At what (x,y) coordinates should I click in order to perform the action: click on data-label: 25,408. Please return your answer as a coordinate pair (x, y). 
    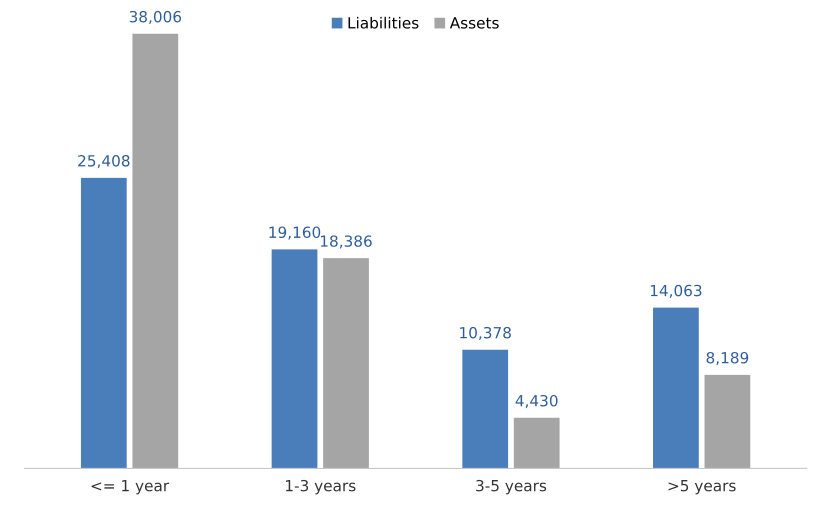
    Looking at the image, I should click on (104, 161).